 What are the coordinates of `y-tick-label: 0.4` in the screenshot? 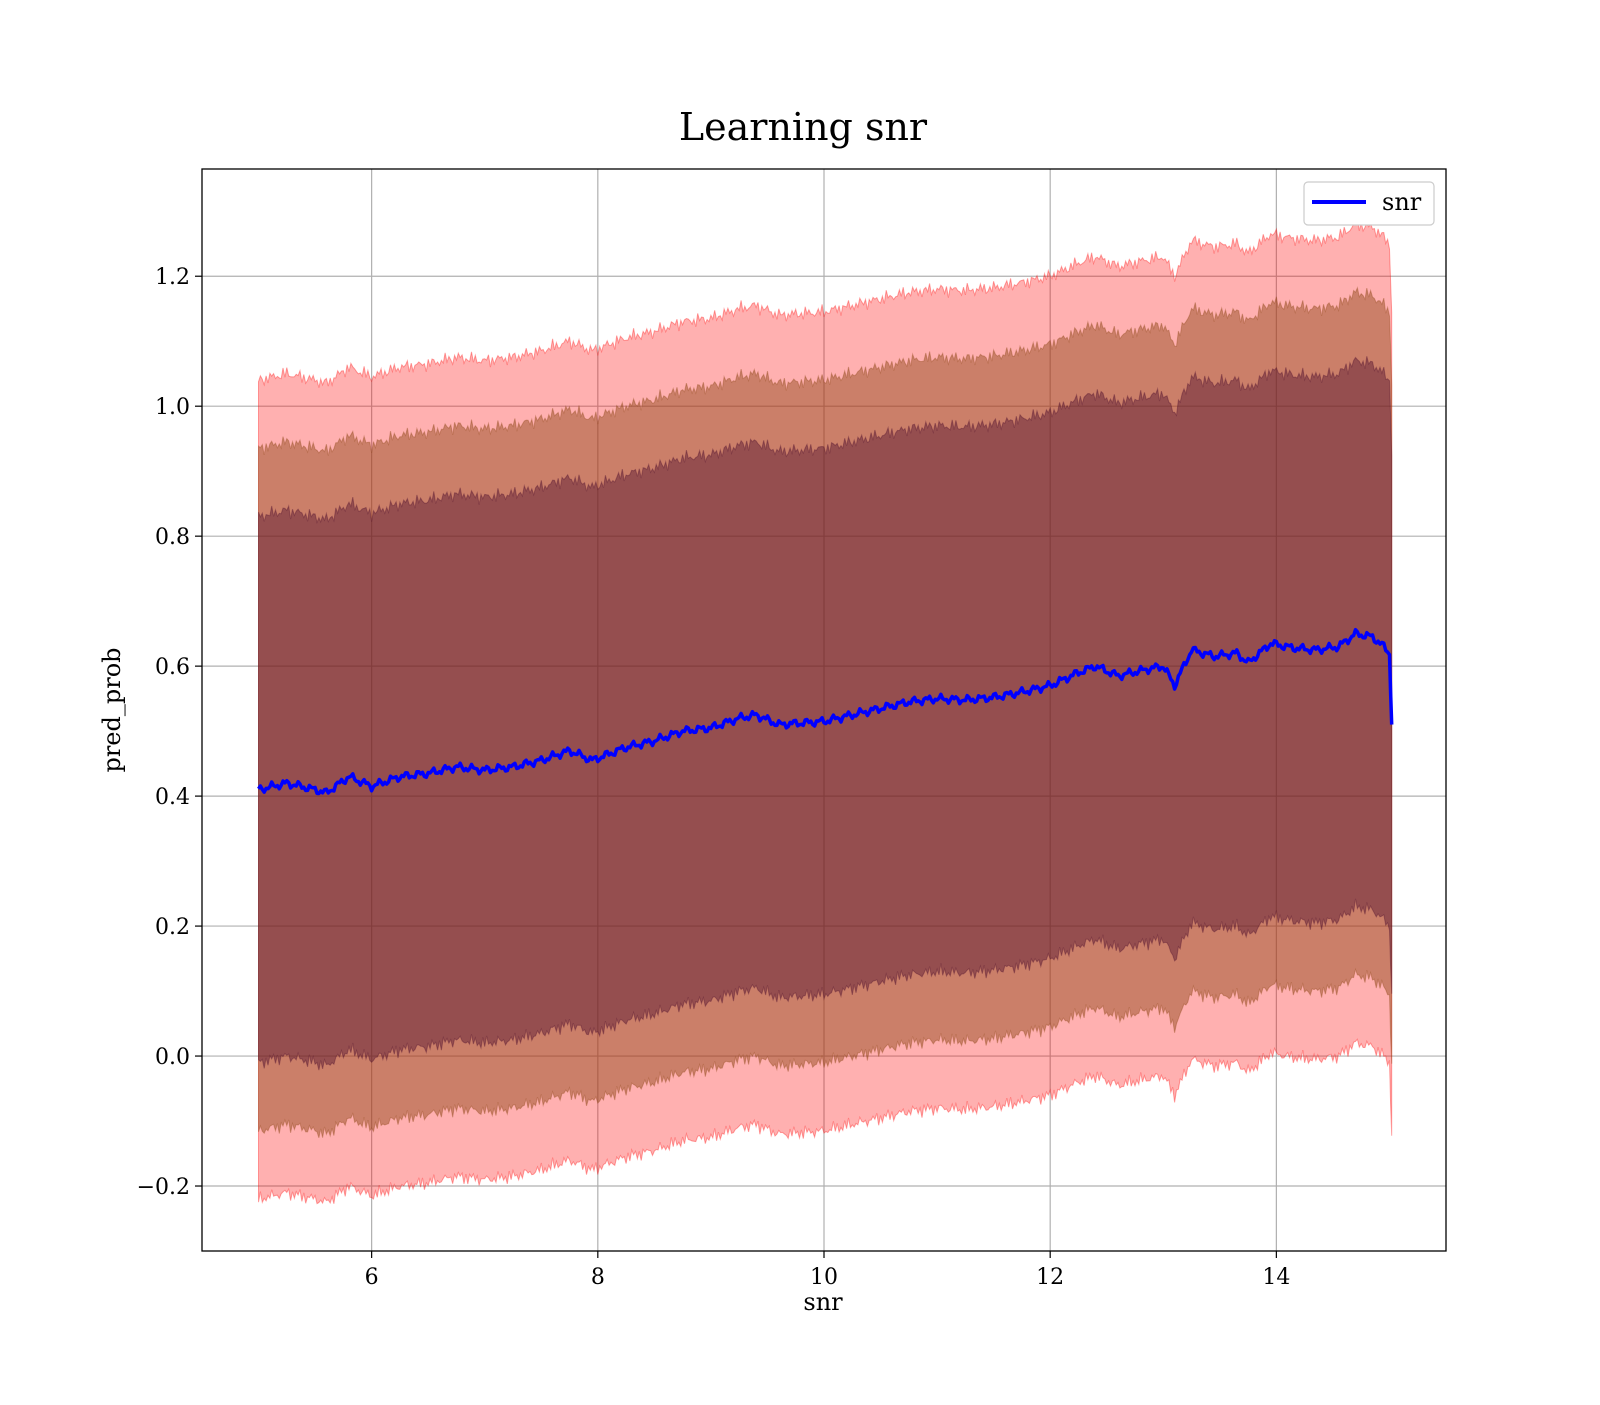 It's located at (172, 797).